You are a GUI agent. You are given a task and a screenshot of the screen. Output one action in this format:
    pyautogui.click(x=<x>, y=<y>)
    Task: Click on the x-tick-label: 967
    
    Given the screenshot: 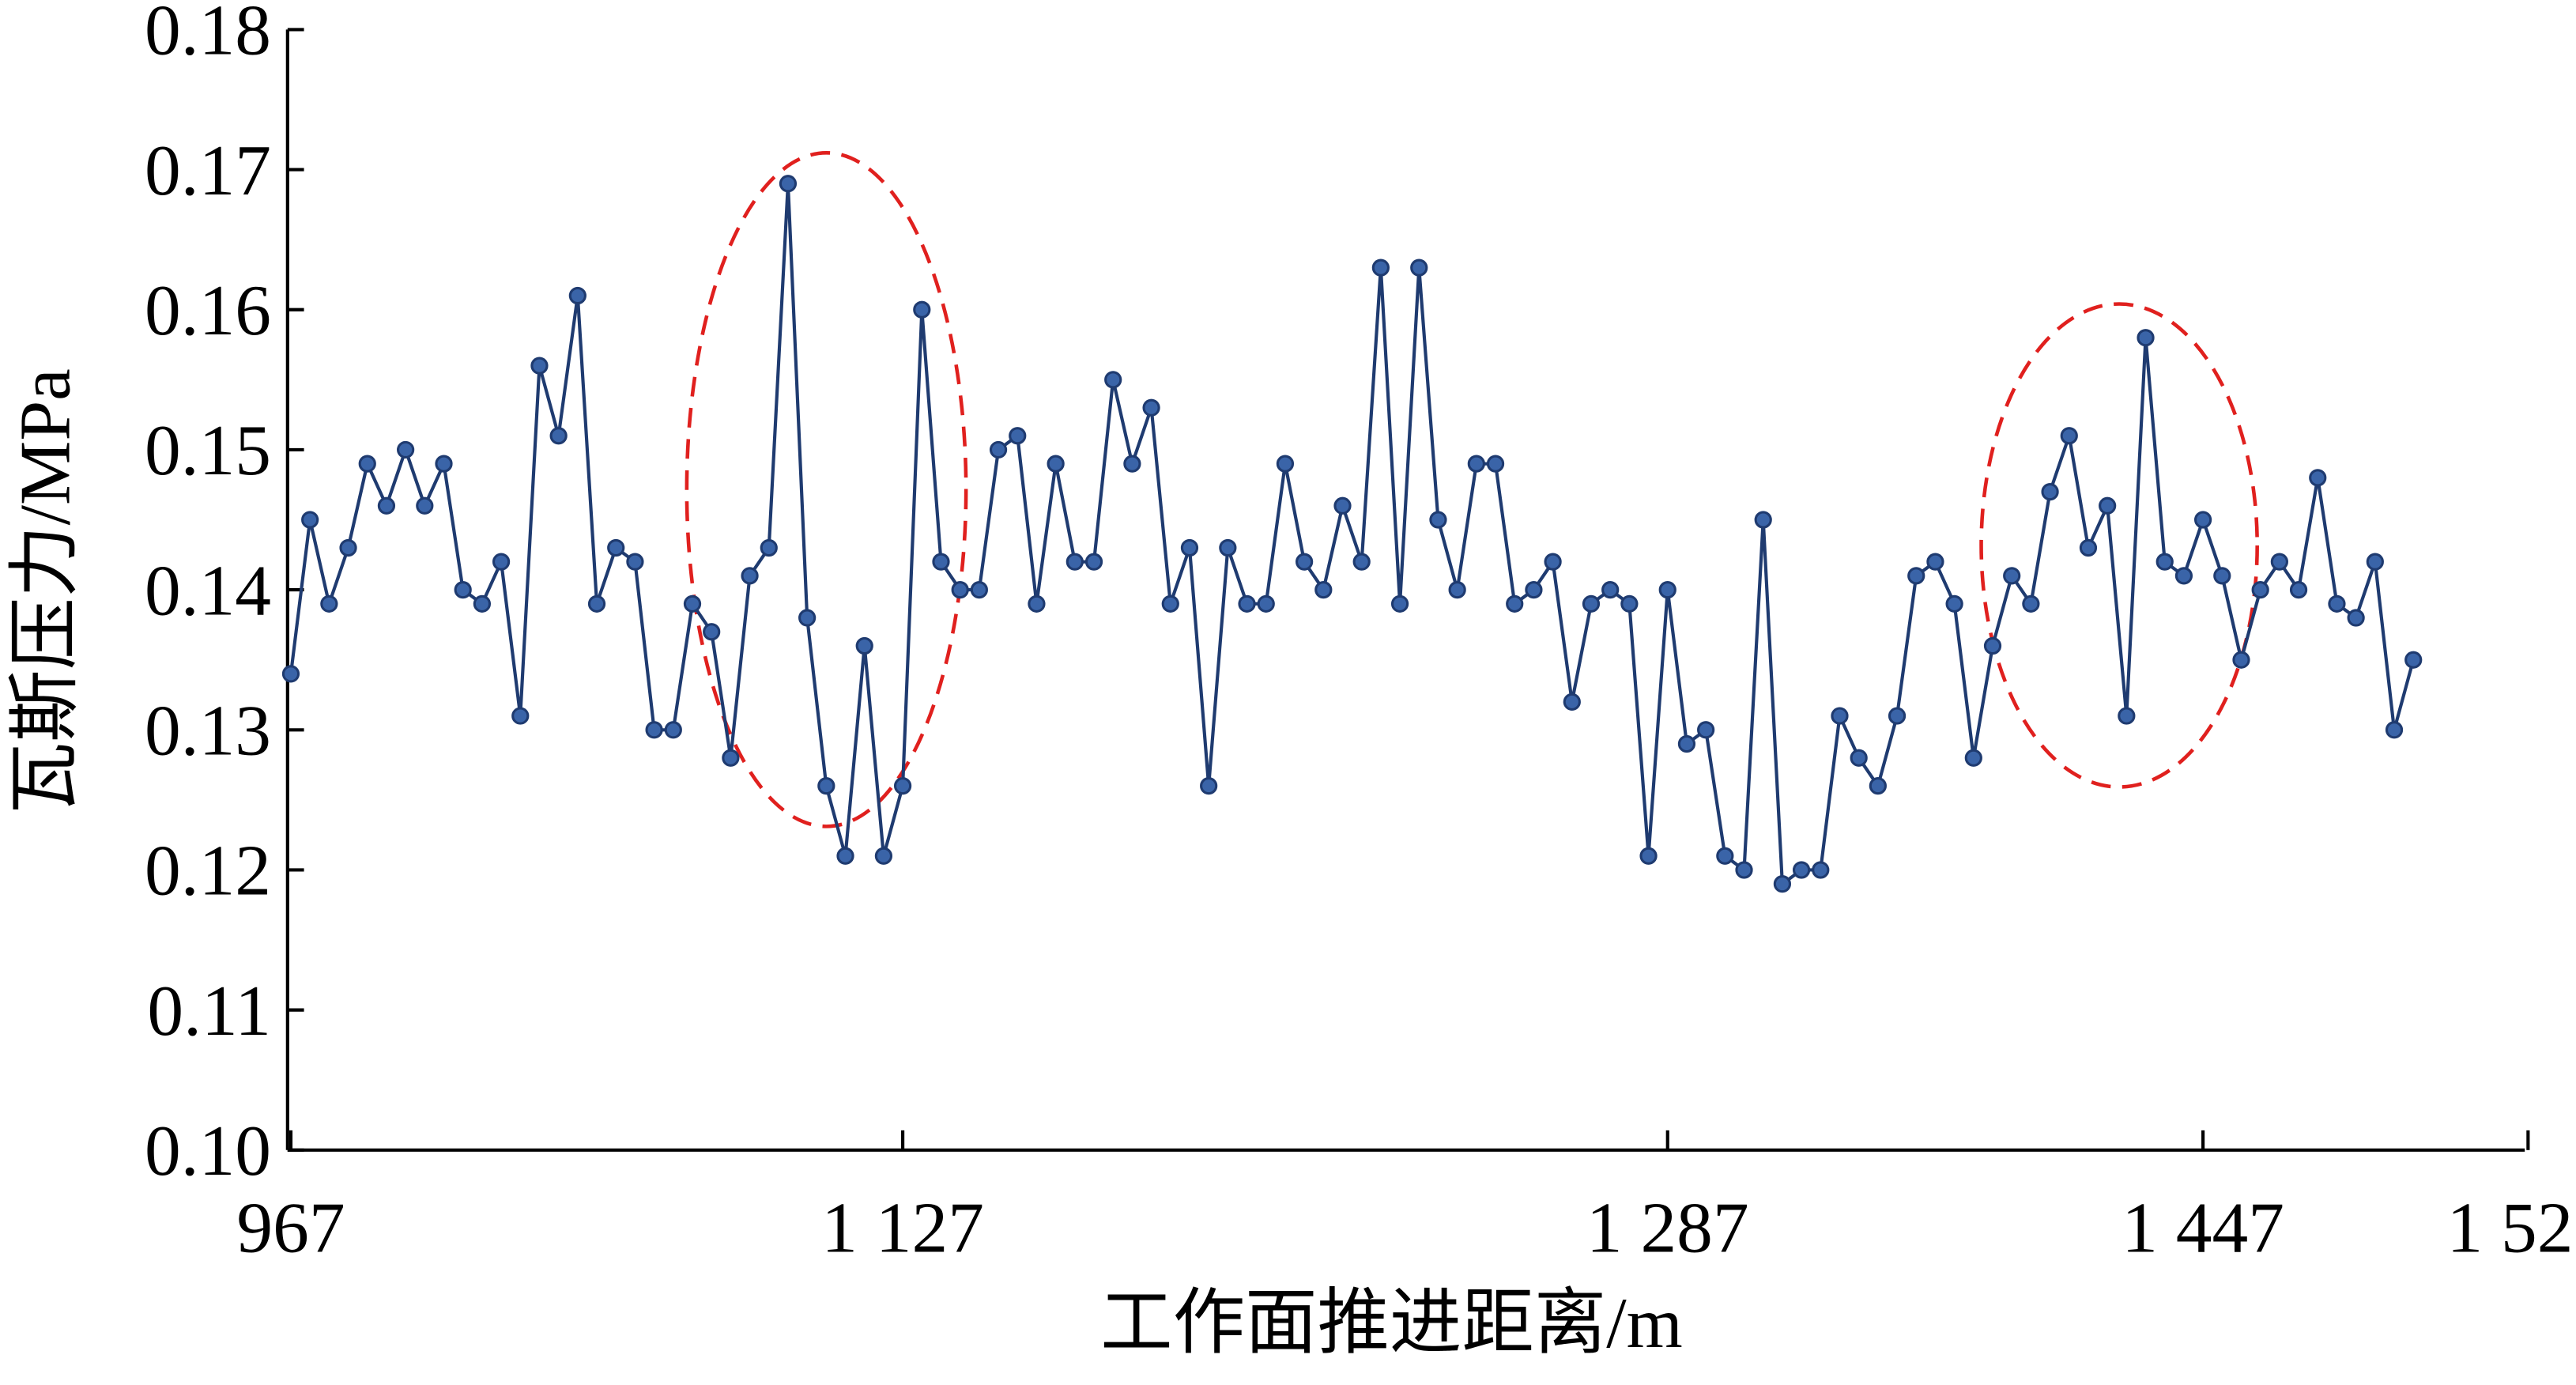 What is the action you would take?
    pyautogui.click(x=290, y=1228)
    